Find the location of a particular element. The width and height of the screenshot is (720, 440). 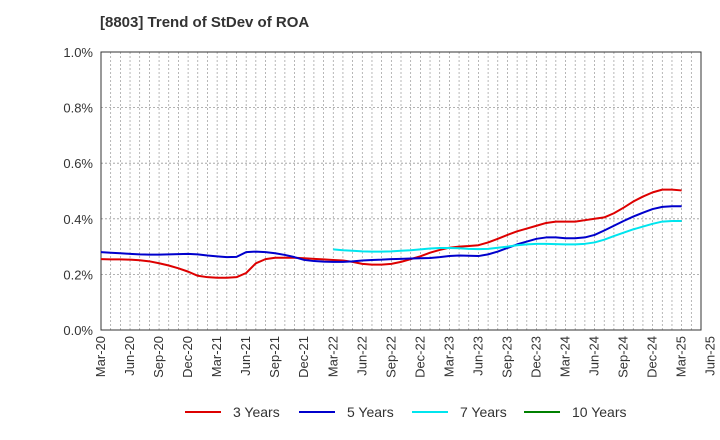

x-tick-label: Jun-20 is located at coordinates (129, 356).